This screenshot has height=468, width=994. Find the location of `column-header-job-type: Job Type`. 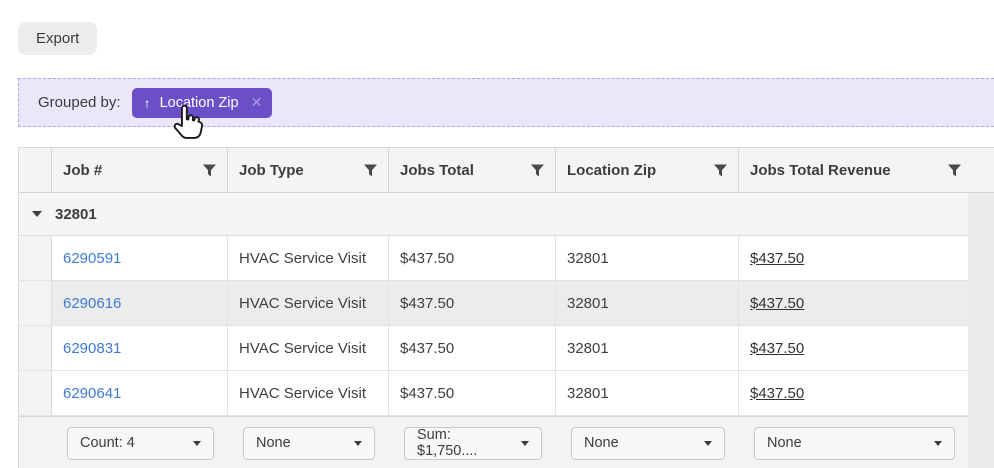

column-header-job-type: Job Type is located at coordinates (308, 170).